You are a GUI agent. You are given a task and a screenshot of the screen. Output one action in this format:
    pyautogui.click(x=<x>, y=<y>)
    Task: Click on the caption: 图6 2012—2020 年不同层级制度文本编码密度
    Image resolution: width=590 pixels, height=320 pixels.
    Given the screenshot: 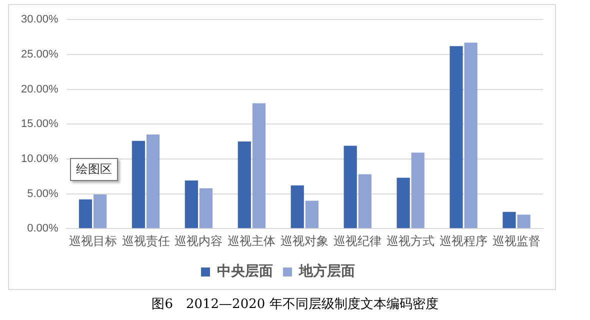 What is the action you would take?
    pyautogui.click(x=295, y=304)
    